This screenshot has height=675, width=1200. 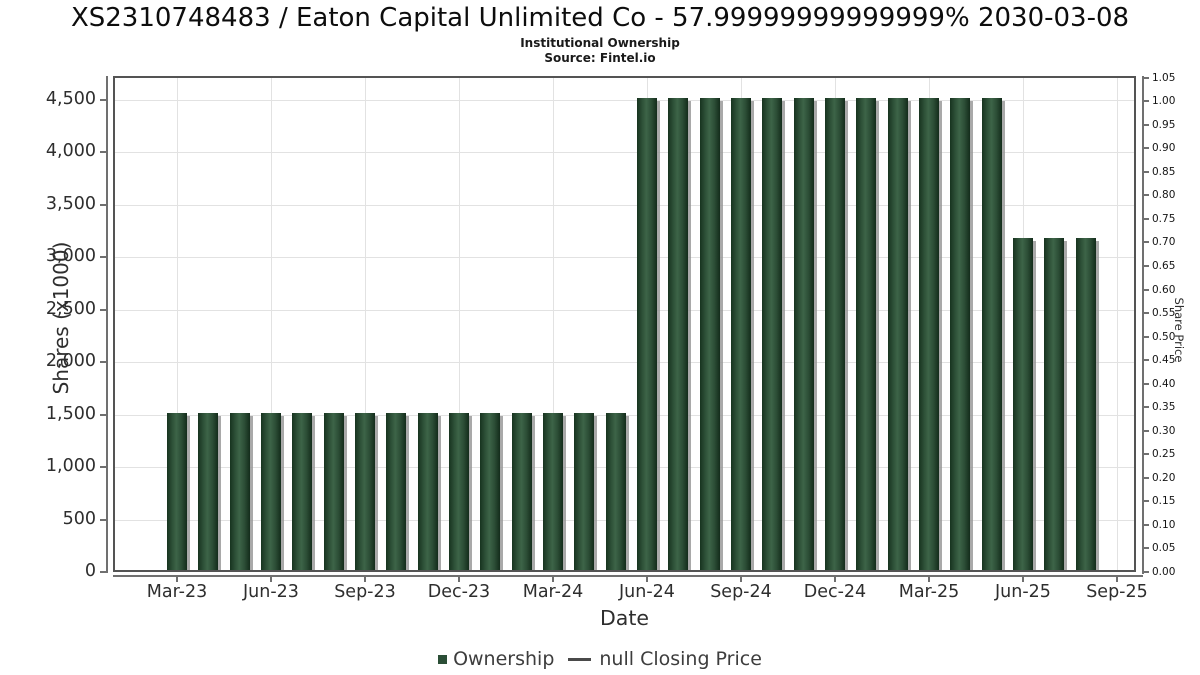 What do you see at coordinates (1179, 330) in the screenshot?
I see `right-axis-title: Share Price` at bounding box center [1179, 330].